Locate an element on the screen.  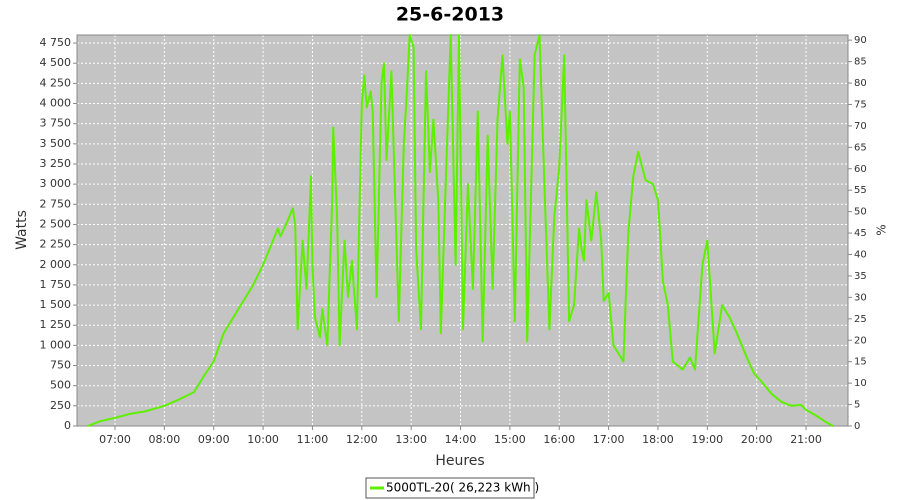
y2-tick-label: 35 is located at coordinates (860, 276).